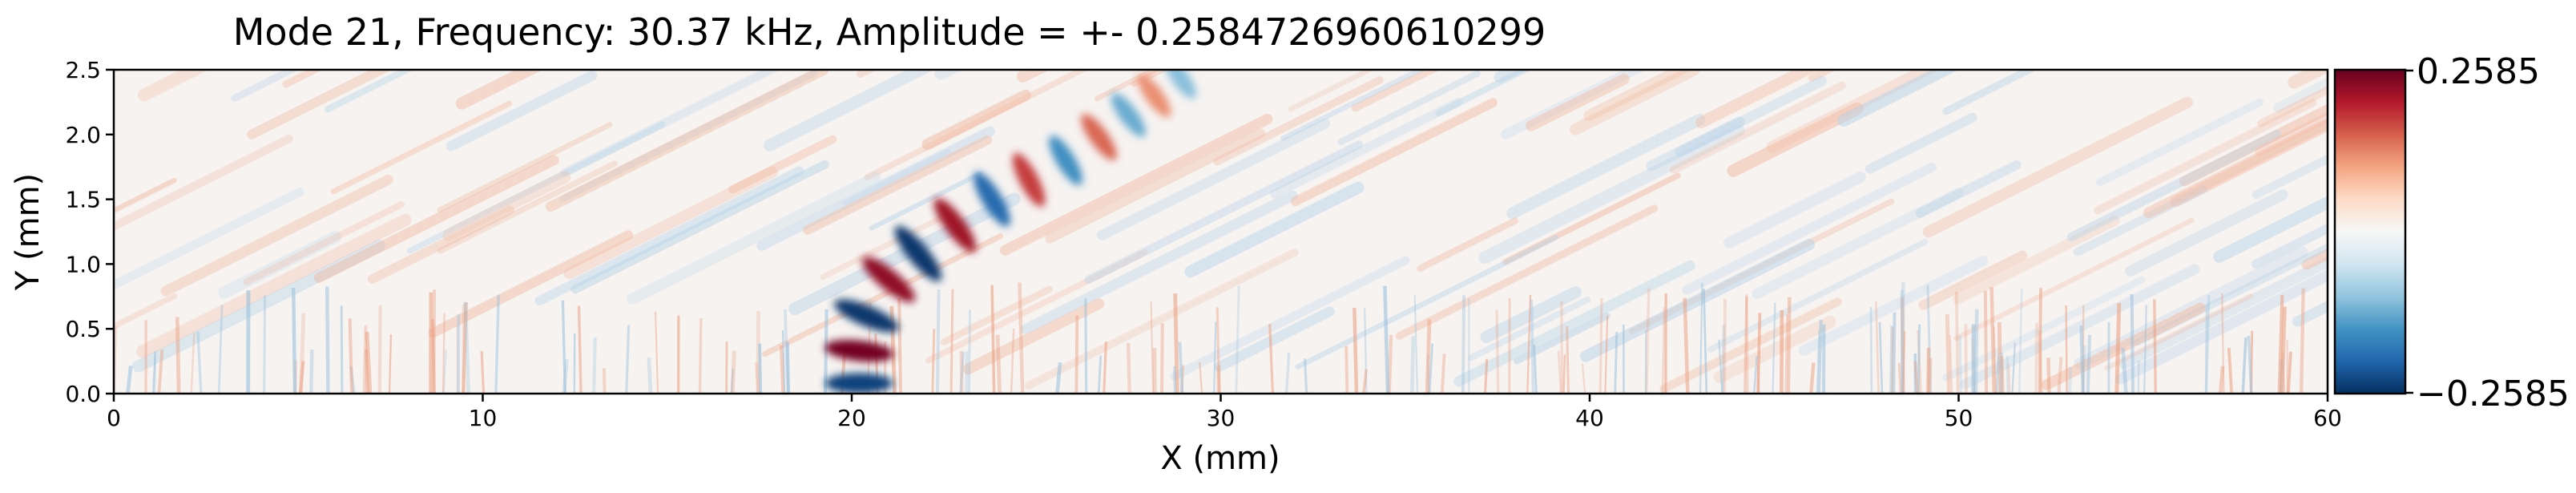 Image resolution: width=2576 pixels, height=493 pixels. Describe the element at coordinates (1221, 418) in the screenshot. I see `x-tick-label: 30` at that location.